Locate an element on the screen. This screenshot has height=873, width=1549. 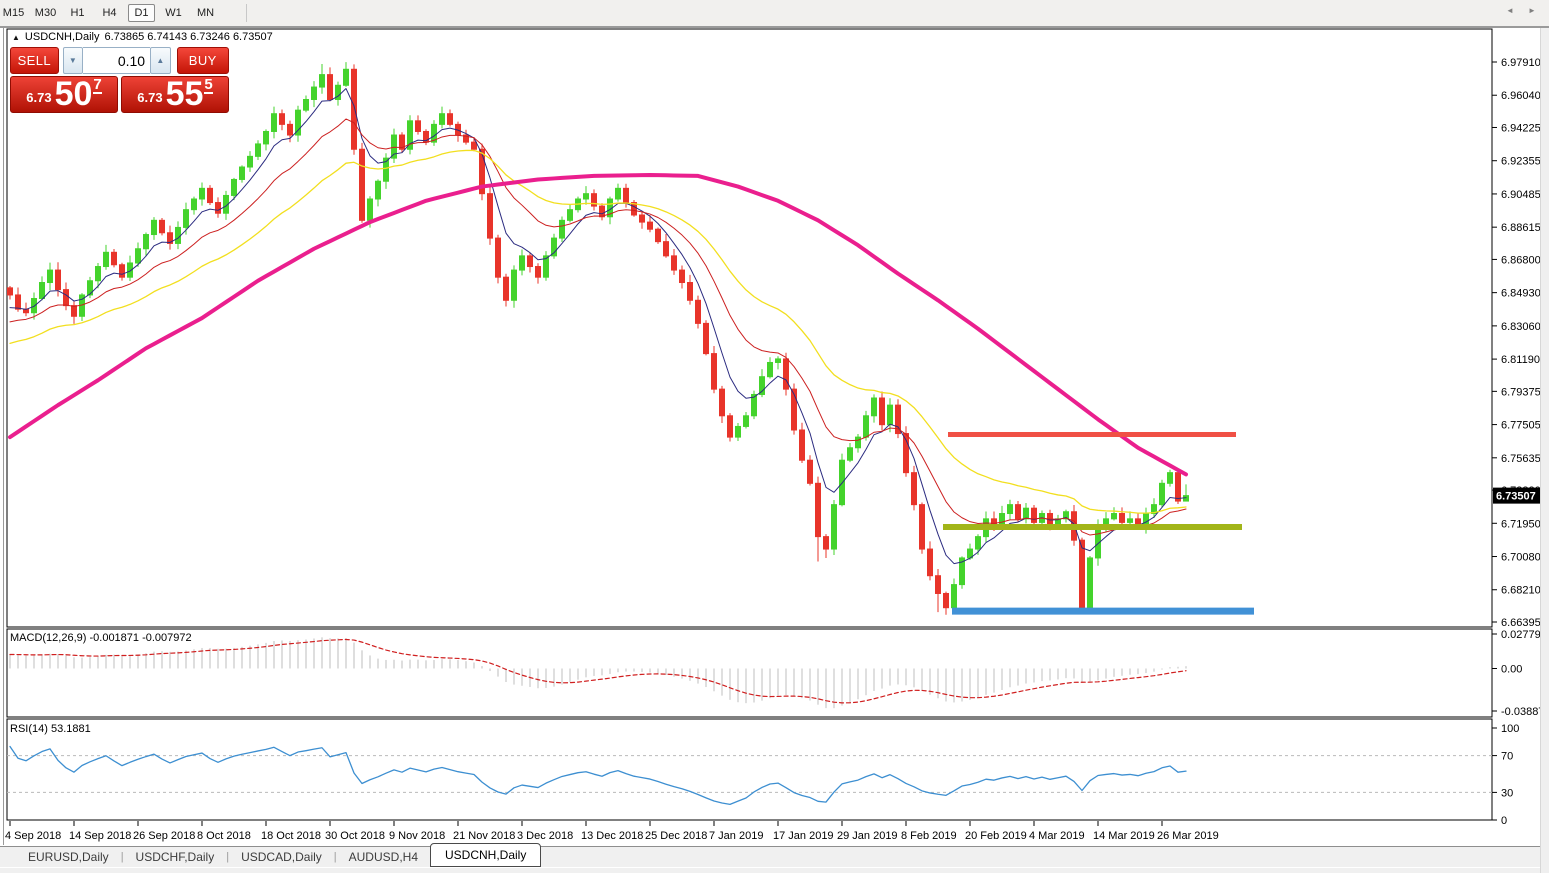
price-tick-label: 6.90485 is located at coordinates (1521, 195).